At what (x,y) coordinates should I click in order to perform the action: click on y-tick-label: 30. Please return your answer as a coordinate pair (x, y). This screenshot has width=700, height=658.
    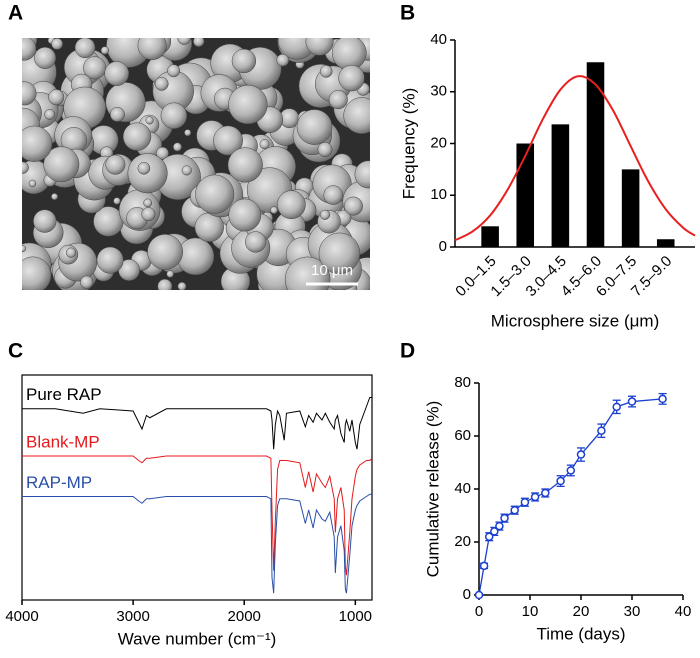
    Looking at the image, I should click on (438, 91).